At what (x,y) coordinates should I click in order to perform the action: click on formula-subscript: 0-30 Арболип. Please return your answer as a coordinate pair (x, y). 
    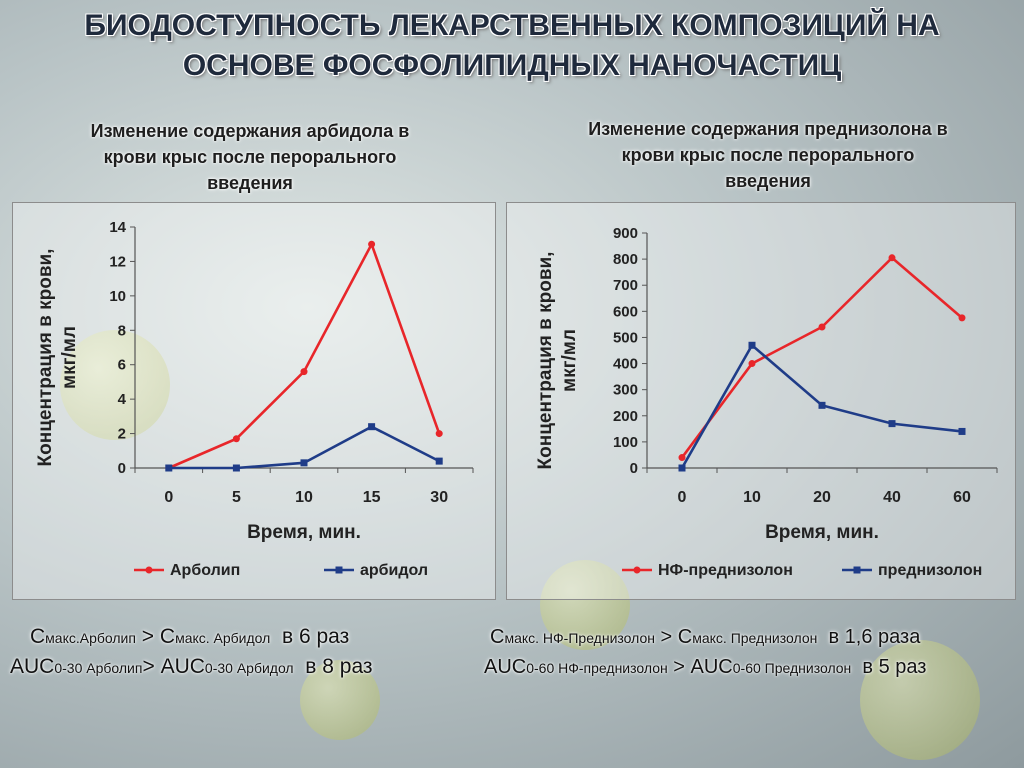
    Looking at the image, I should click on (98, 668).